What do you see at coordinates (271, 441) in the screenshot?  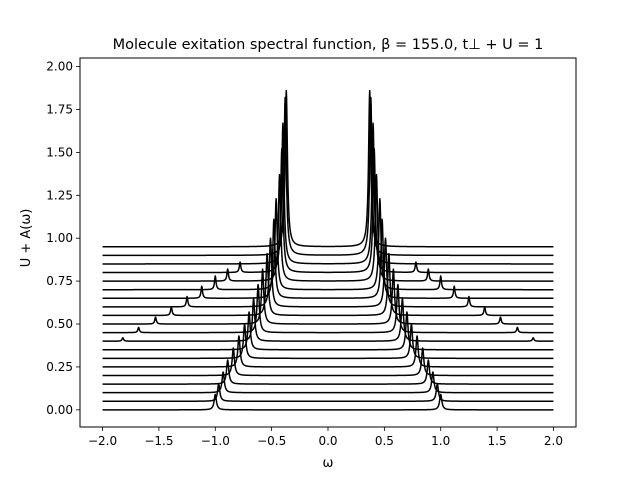 I see `x-tick-label: −0.5` at bounding box center [271, 441].